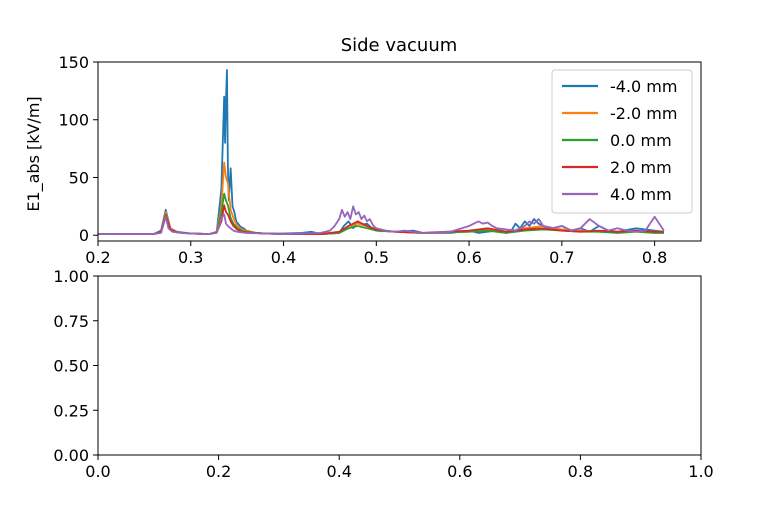 This screenshot has width=780, height=520. What do you see at coordinates (643, 86) in the screenshot?
I see `legend-label: -4.0 mm` at bounding box center [643, 86].